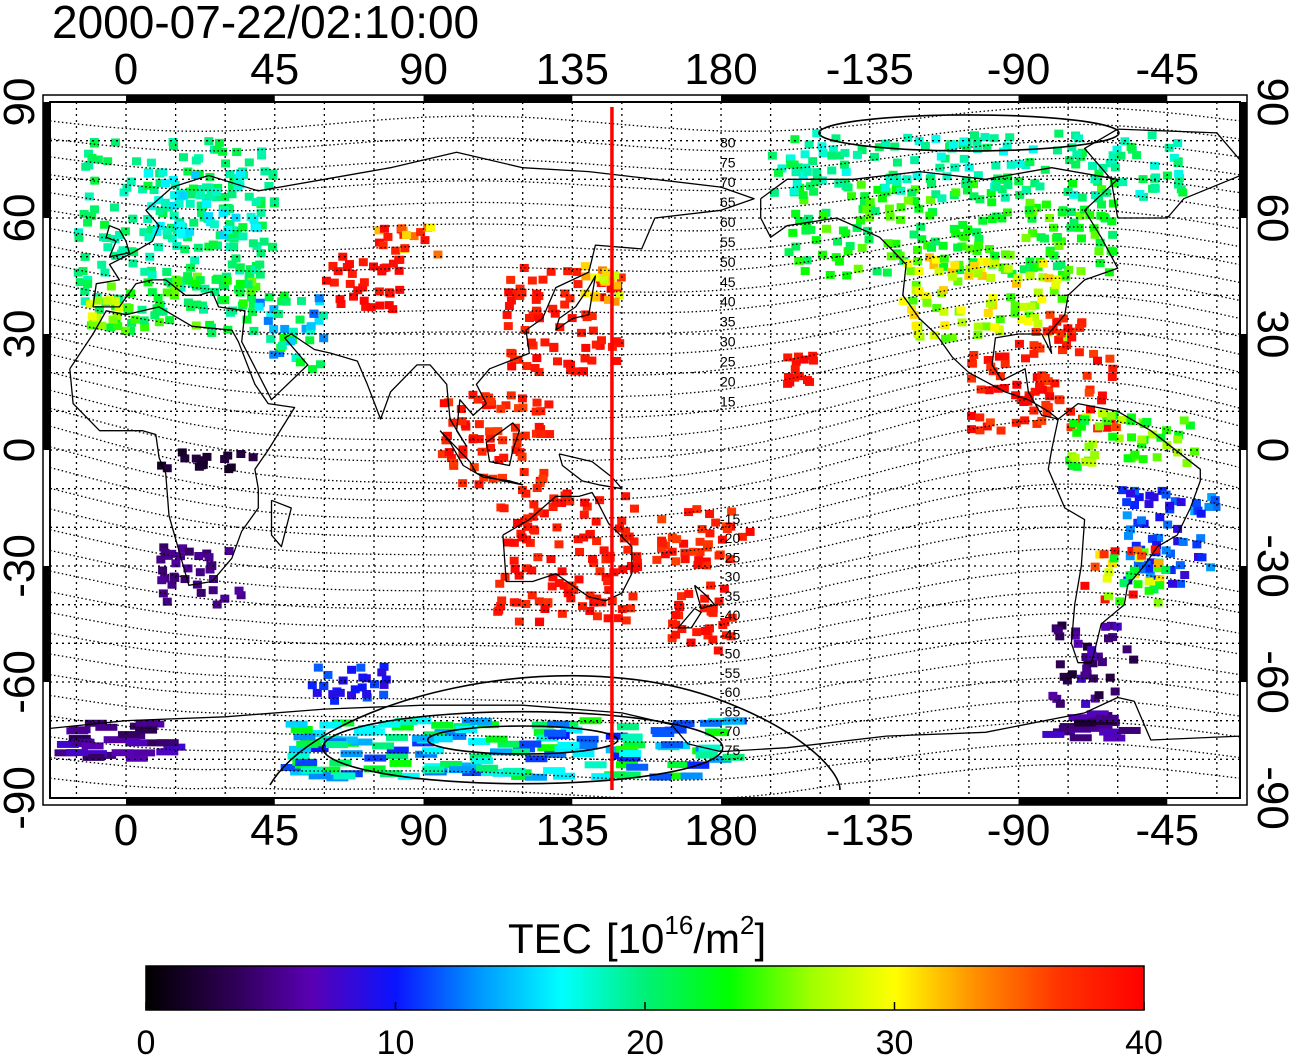 This screenshot has height=1057, width=1292. What do you see at coordinates (22, 334) in the screenshot?
I see `lat-tick-label-left: 30` at bounding box center [22, 334].